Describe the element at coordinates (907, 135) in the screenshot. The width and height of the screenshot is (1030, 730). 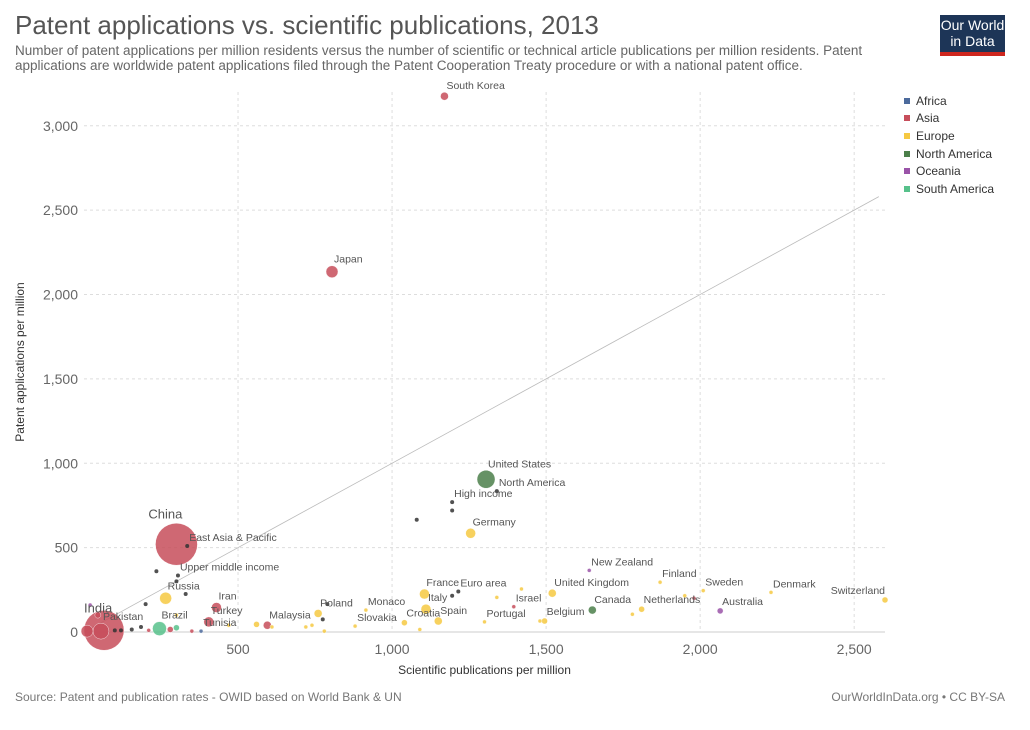
I see `legend-swatch-europe` at that location.